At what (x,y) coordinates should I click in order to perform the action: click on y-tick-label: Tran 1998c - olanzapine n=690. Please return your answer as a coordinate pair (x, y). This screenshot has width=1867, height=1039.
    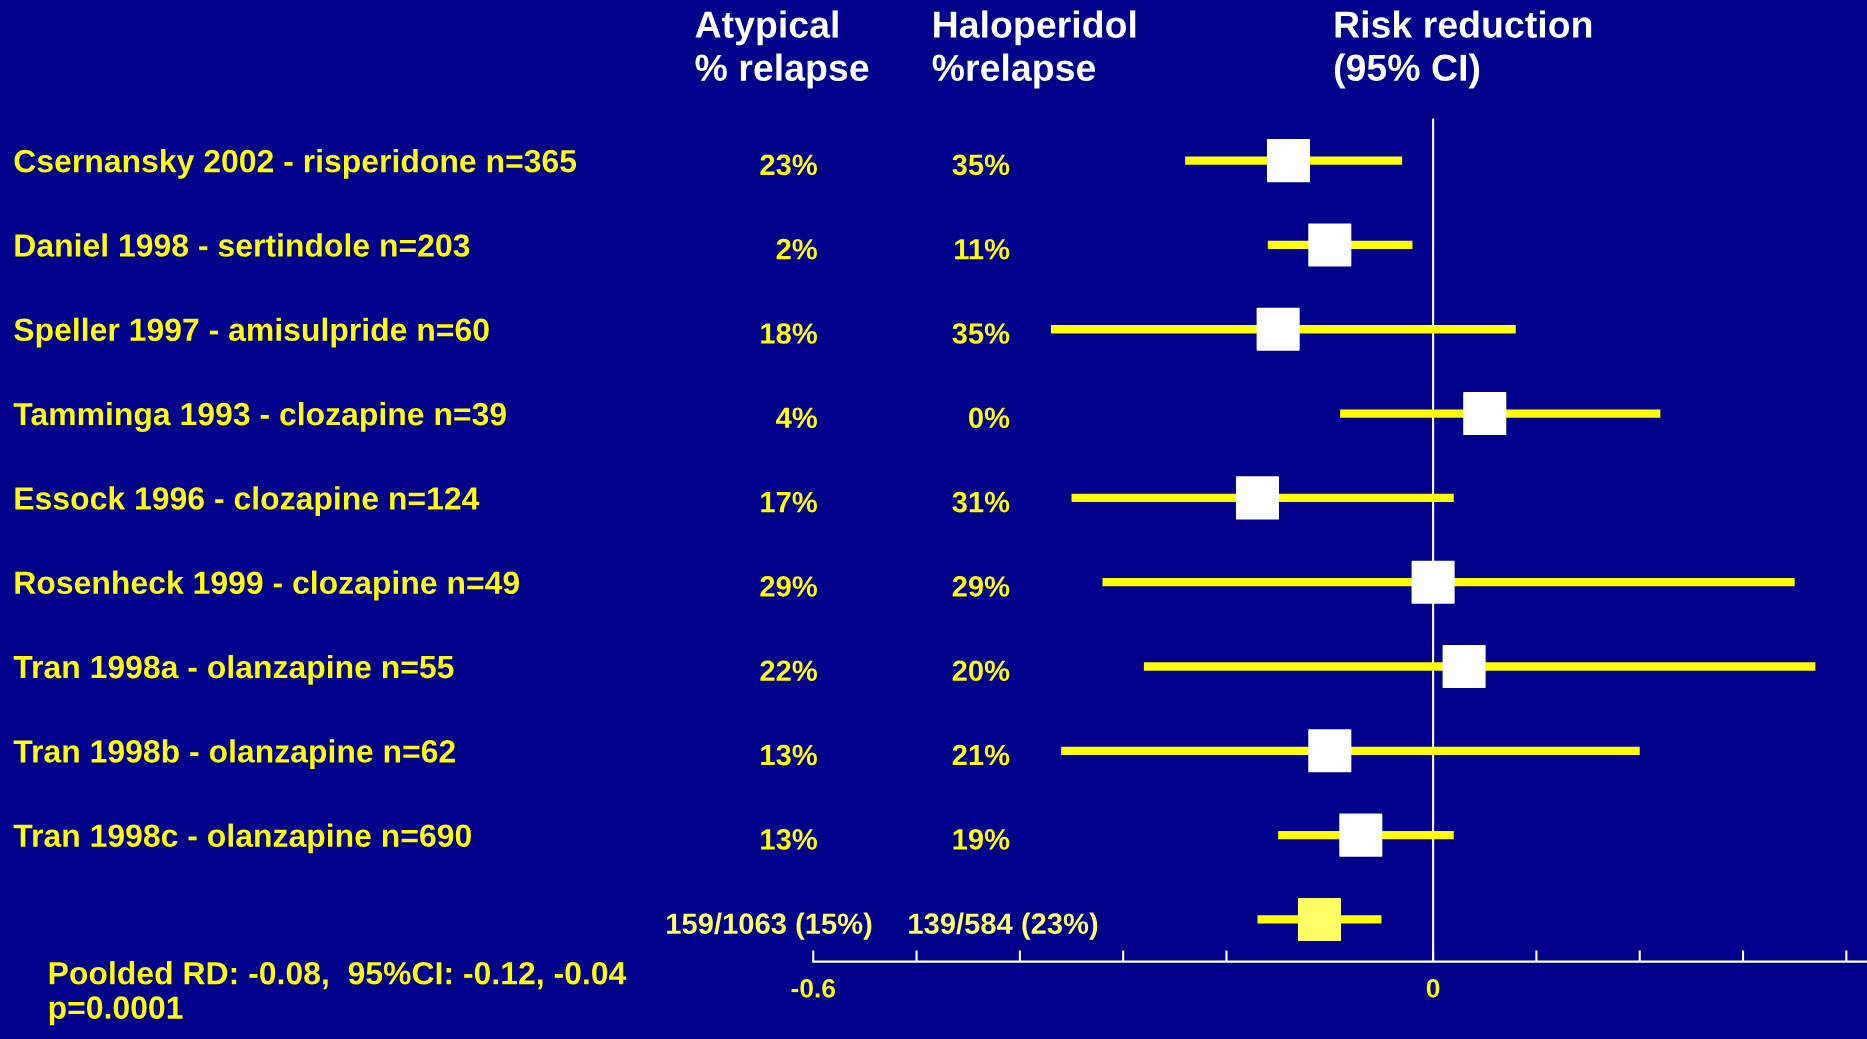
    Looking at the image, I should click on (242, 838).